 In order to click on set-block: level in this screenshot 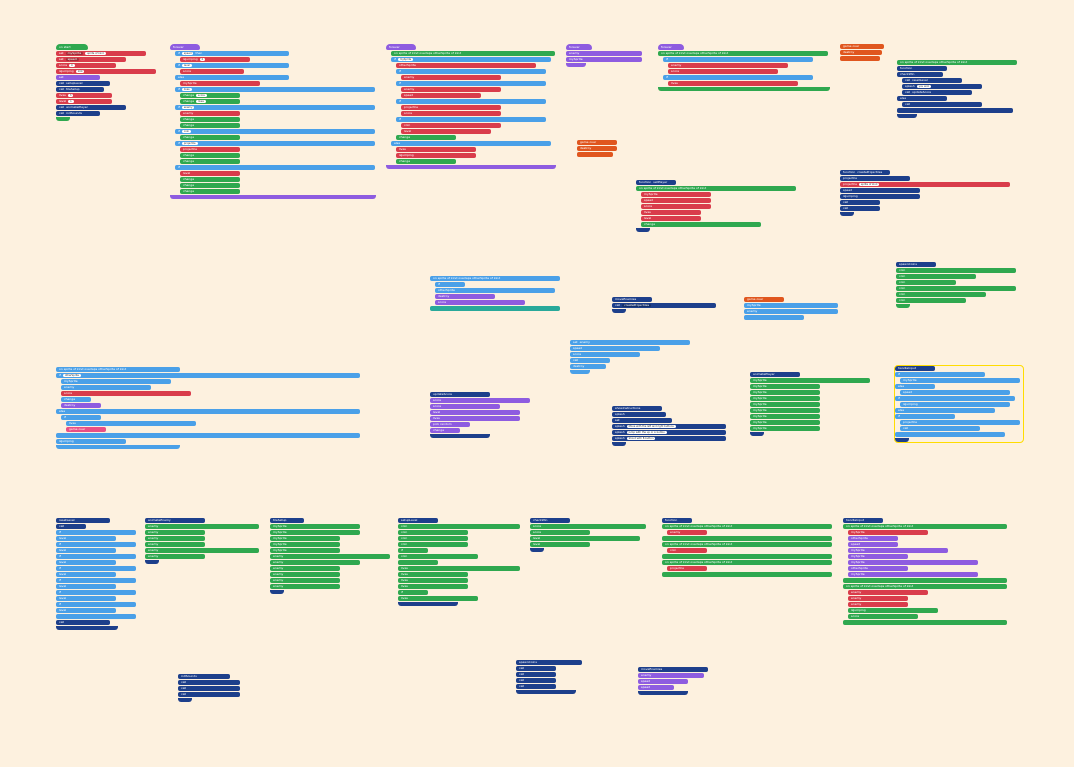, I will do `click(671, 218)`.